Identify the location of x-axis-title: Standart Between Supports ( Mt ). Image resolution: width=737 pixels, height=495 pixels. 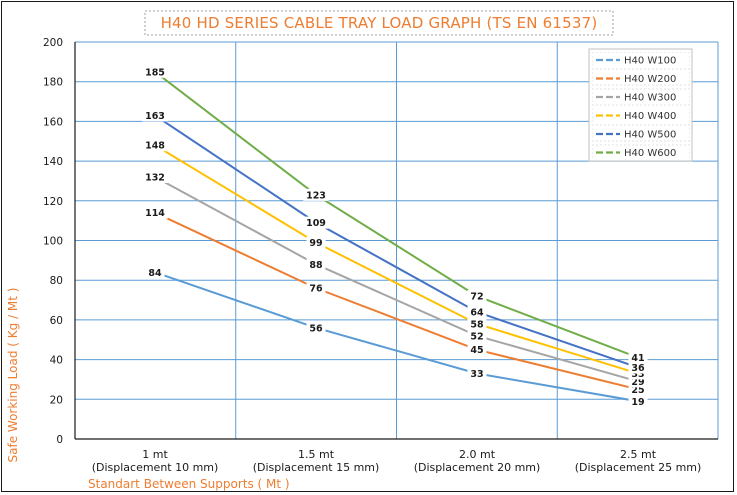
(189, 484).